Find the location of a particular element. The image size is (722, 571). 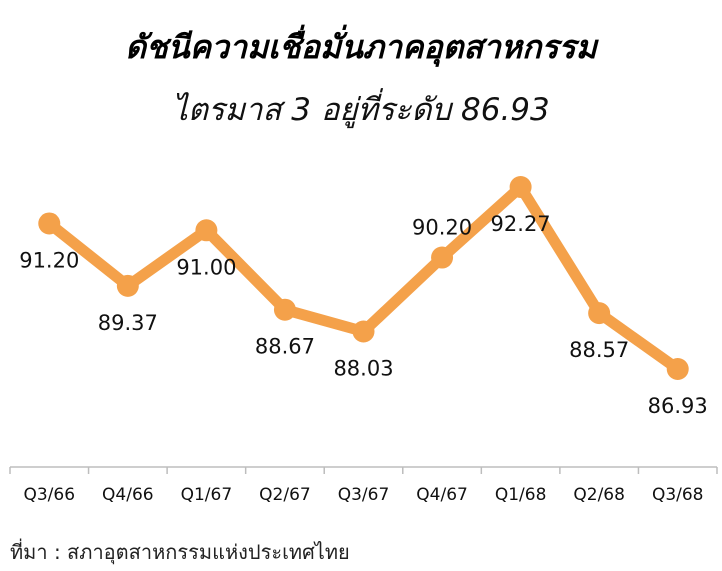

chart-subtitle: ไตรมาส 3 อยู่ที่ระดับ 86.93 is located at coordinates (361, 110).